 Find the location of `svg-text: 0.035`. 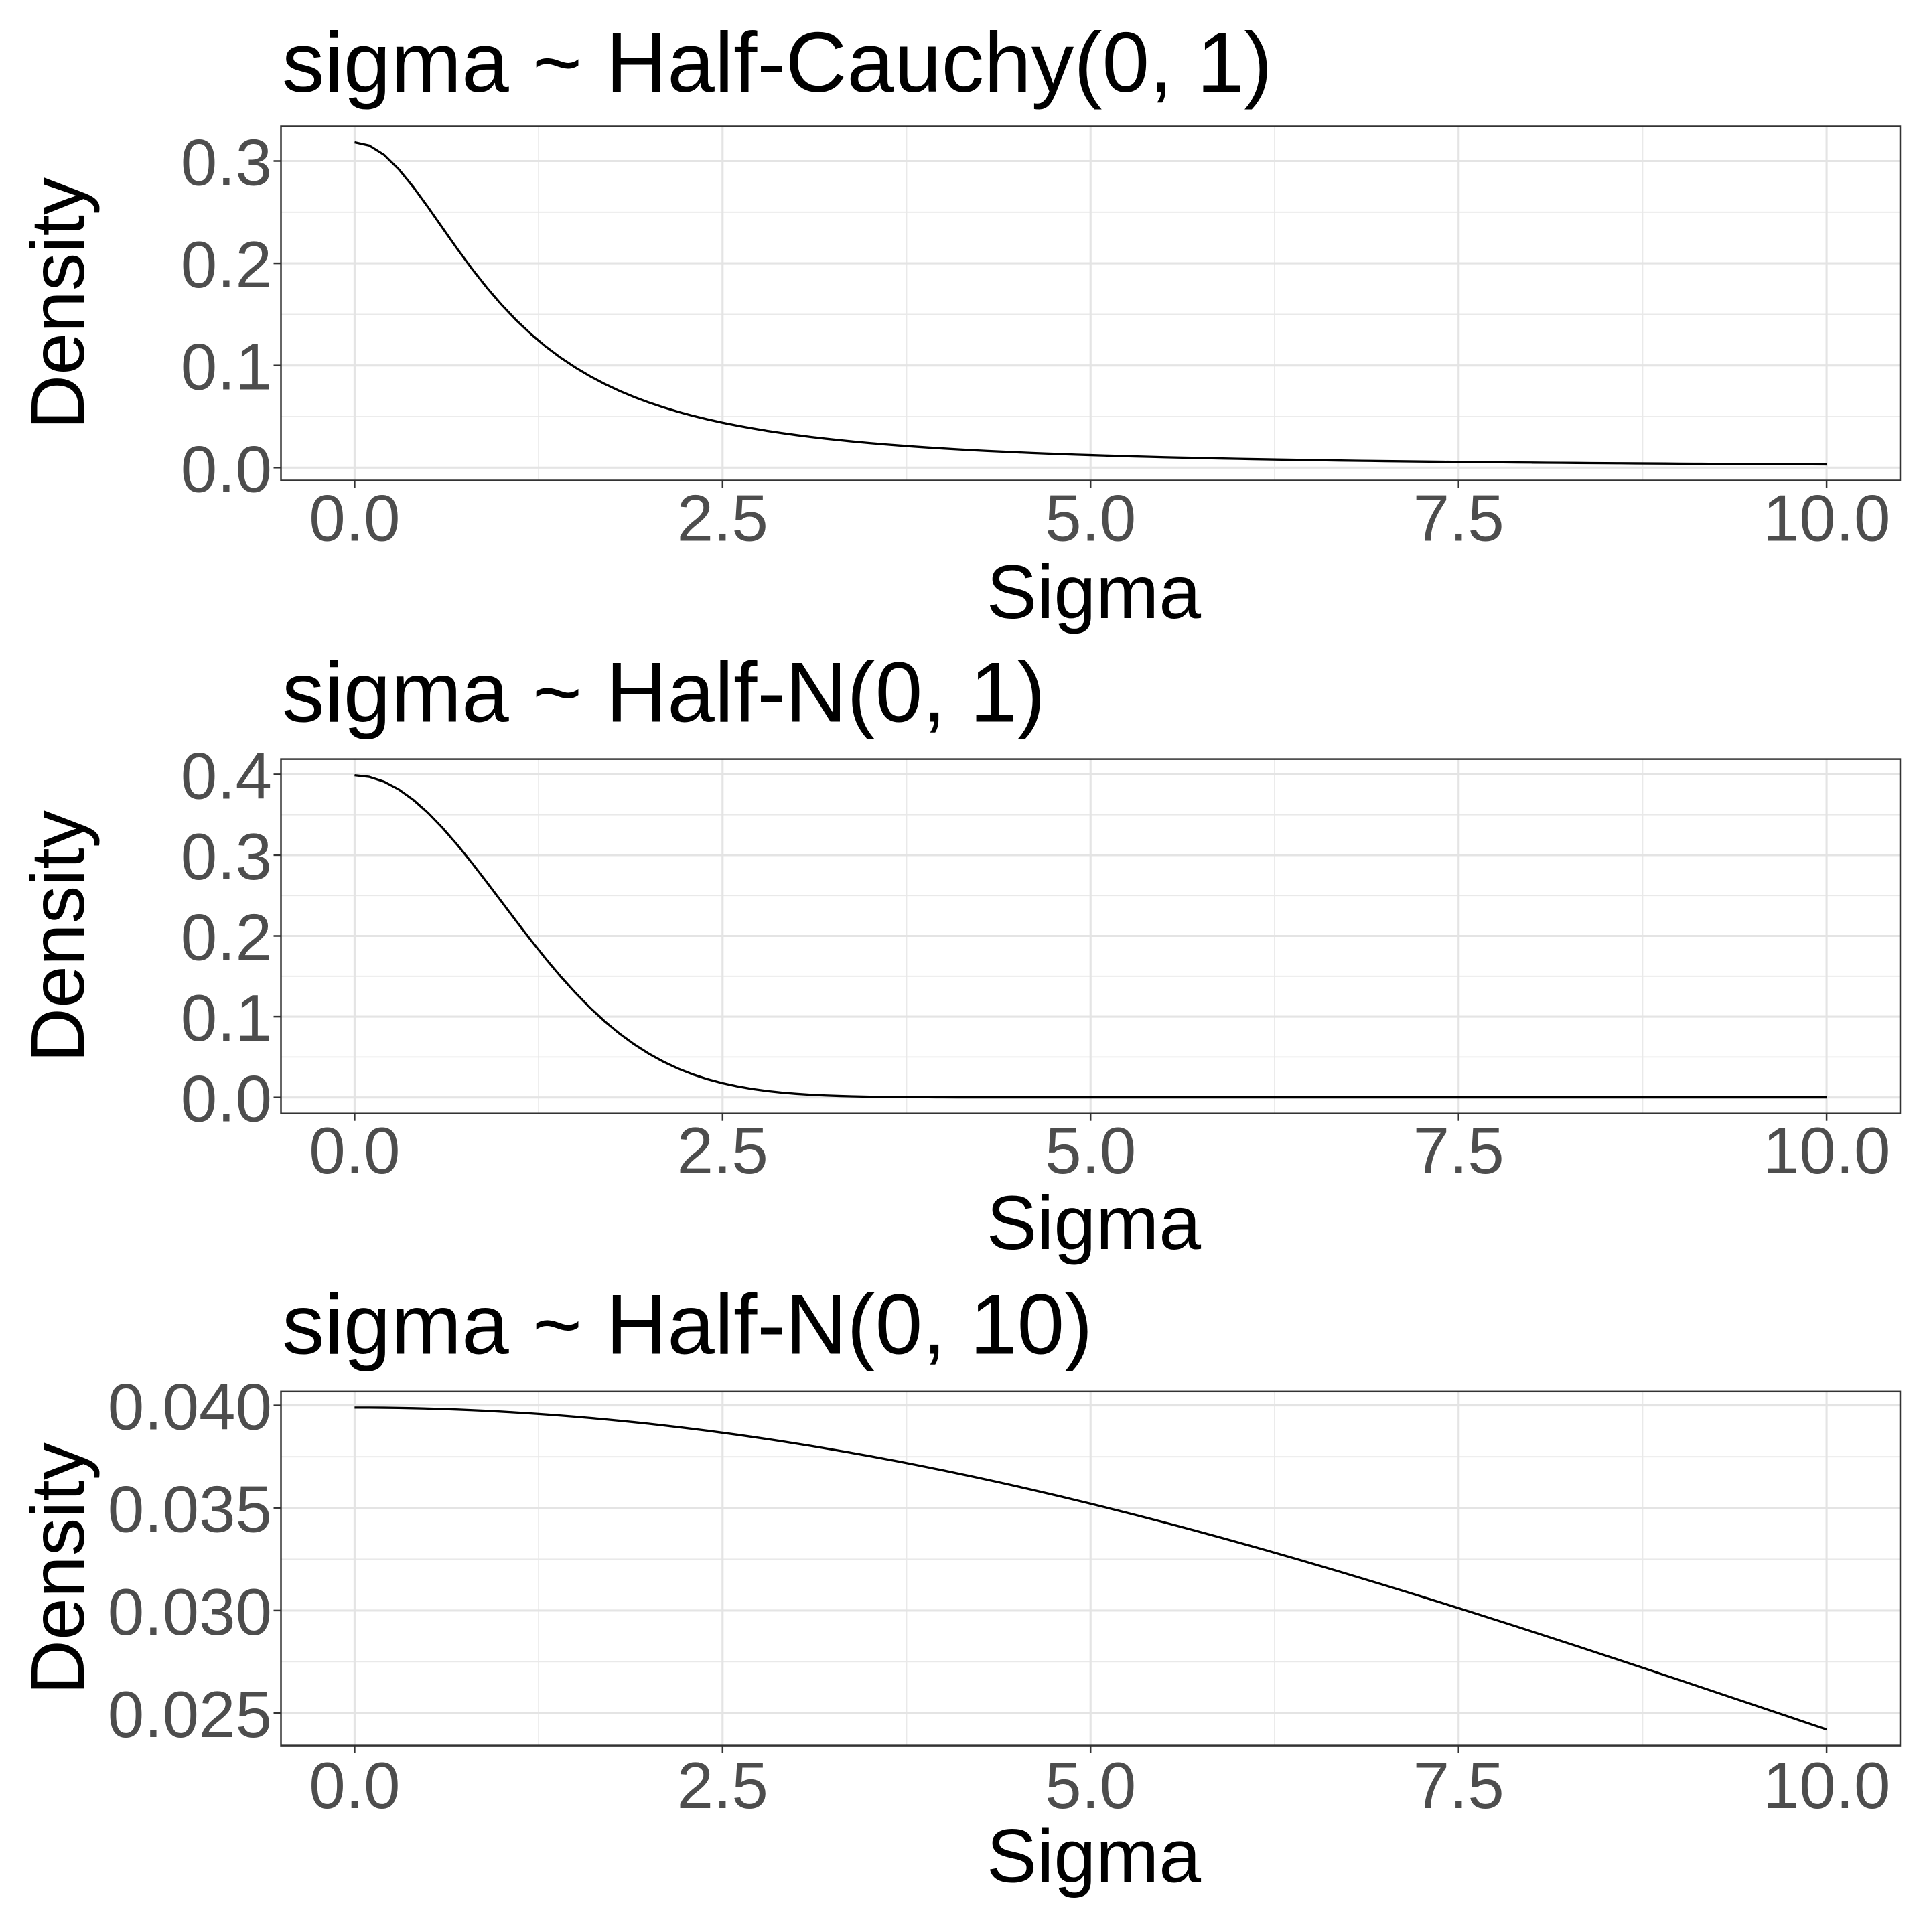

svg-text: 0.035 is located at coordinates (190, 1510).